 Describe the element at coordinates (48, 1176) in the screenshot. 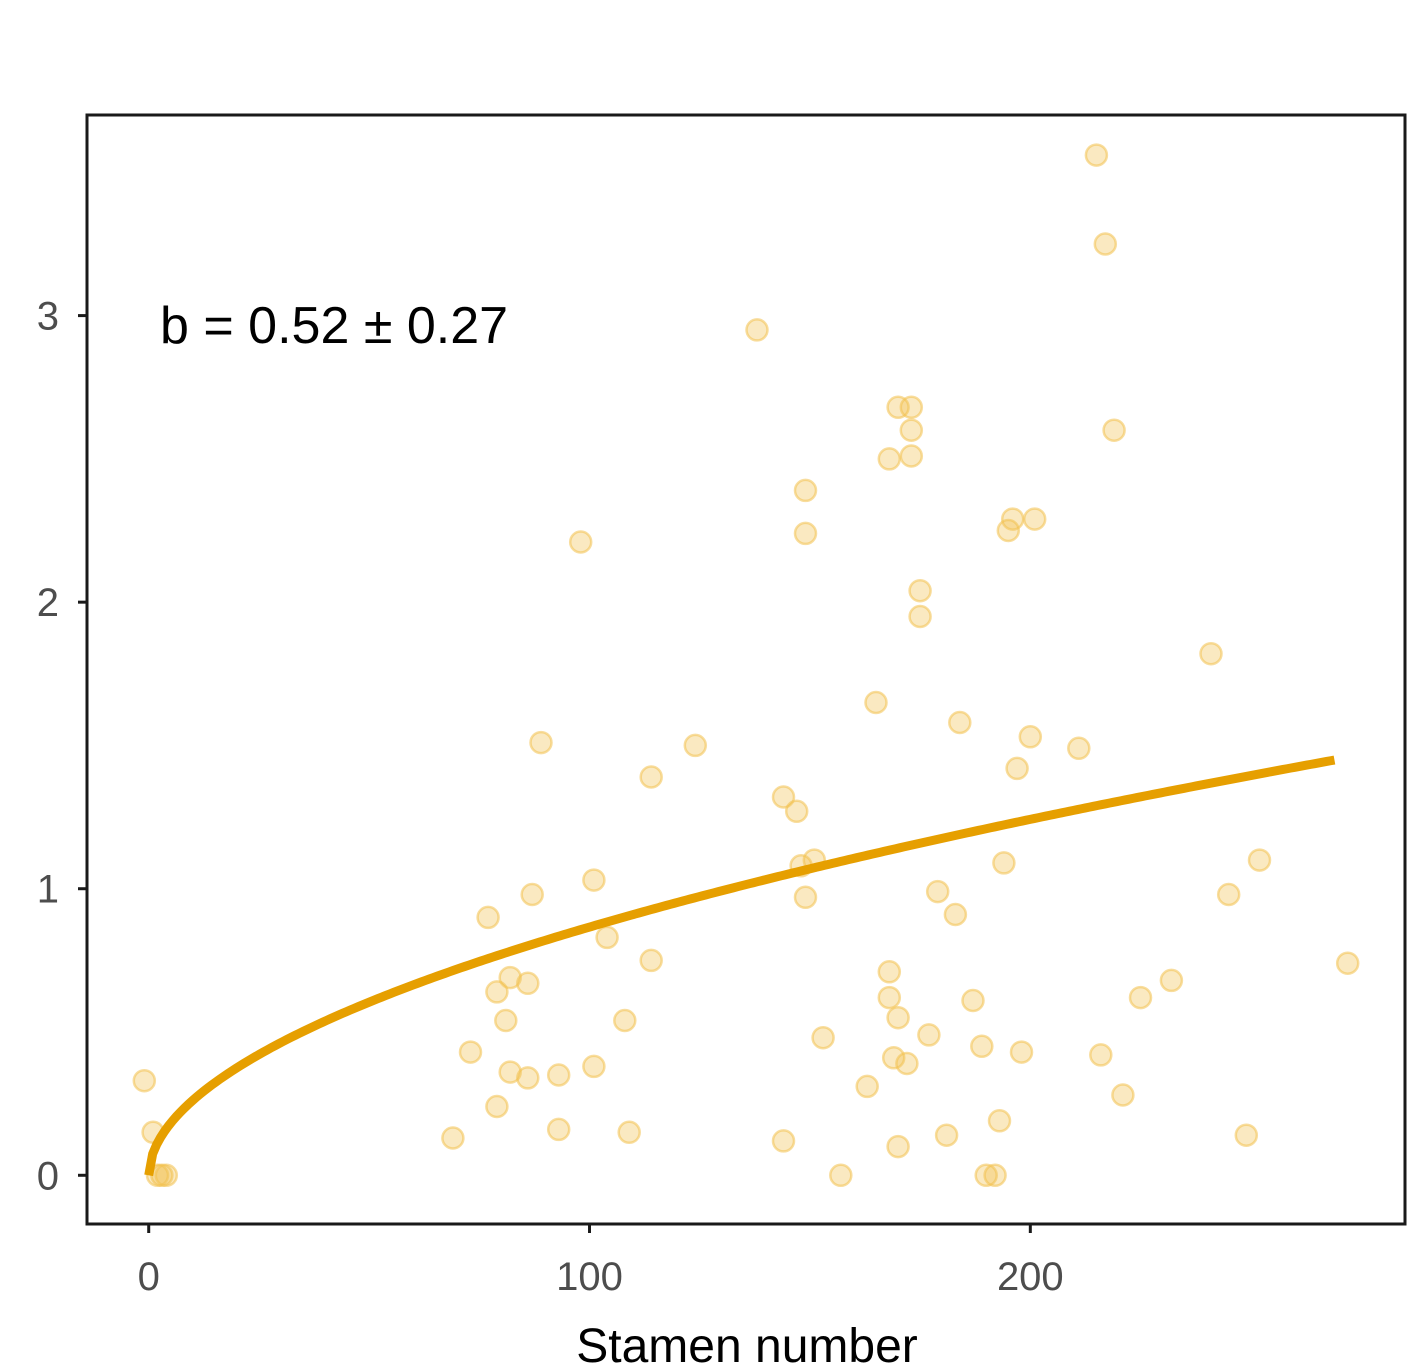

I see `y-tick-label: 0` at that location.